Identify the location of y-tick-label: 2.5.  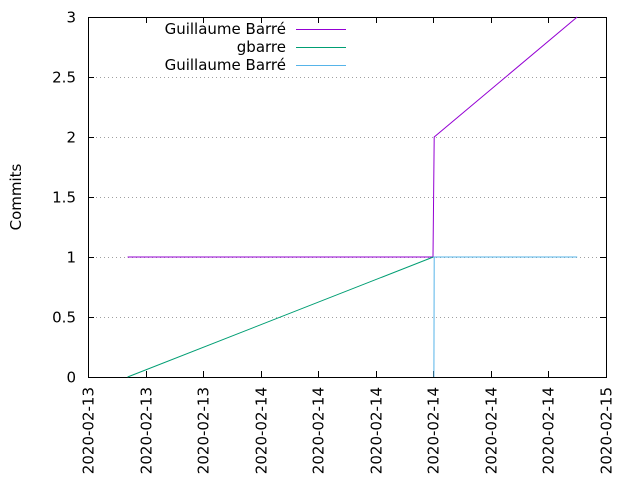
(64, 78).